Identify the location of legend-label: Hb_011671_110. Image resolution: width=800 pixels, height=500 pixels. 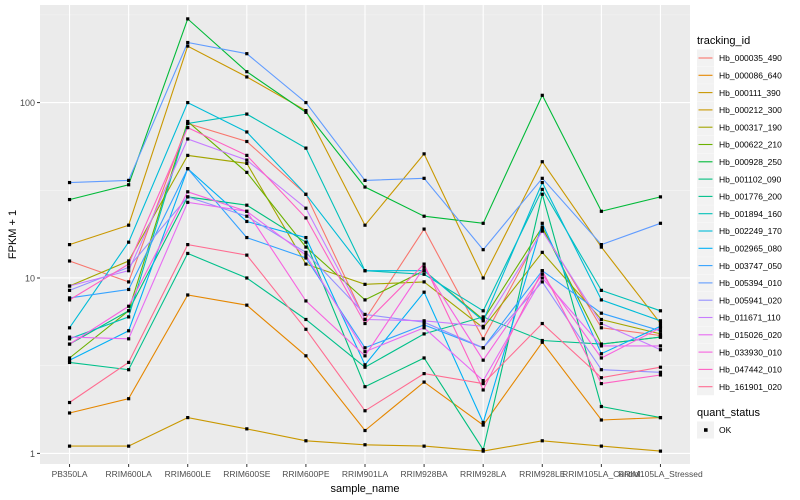
(750, 318).